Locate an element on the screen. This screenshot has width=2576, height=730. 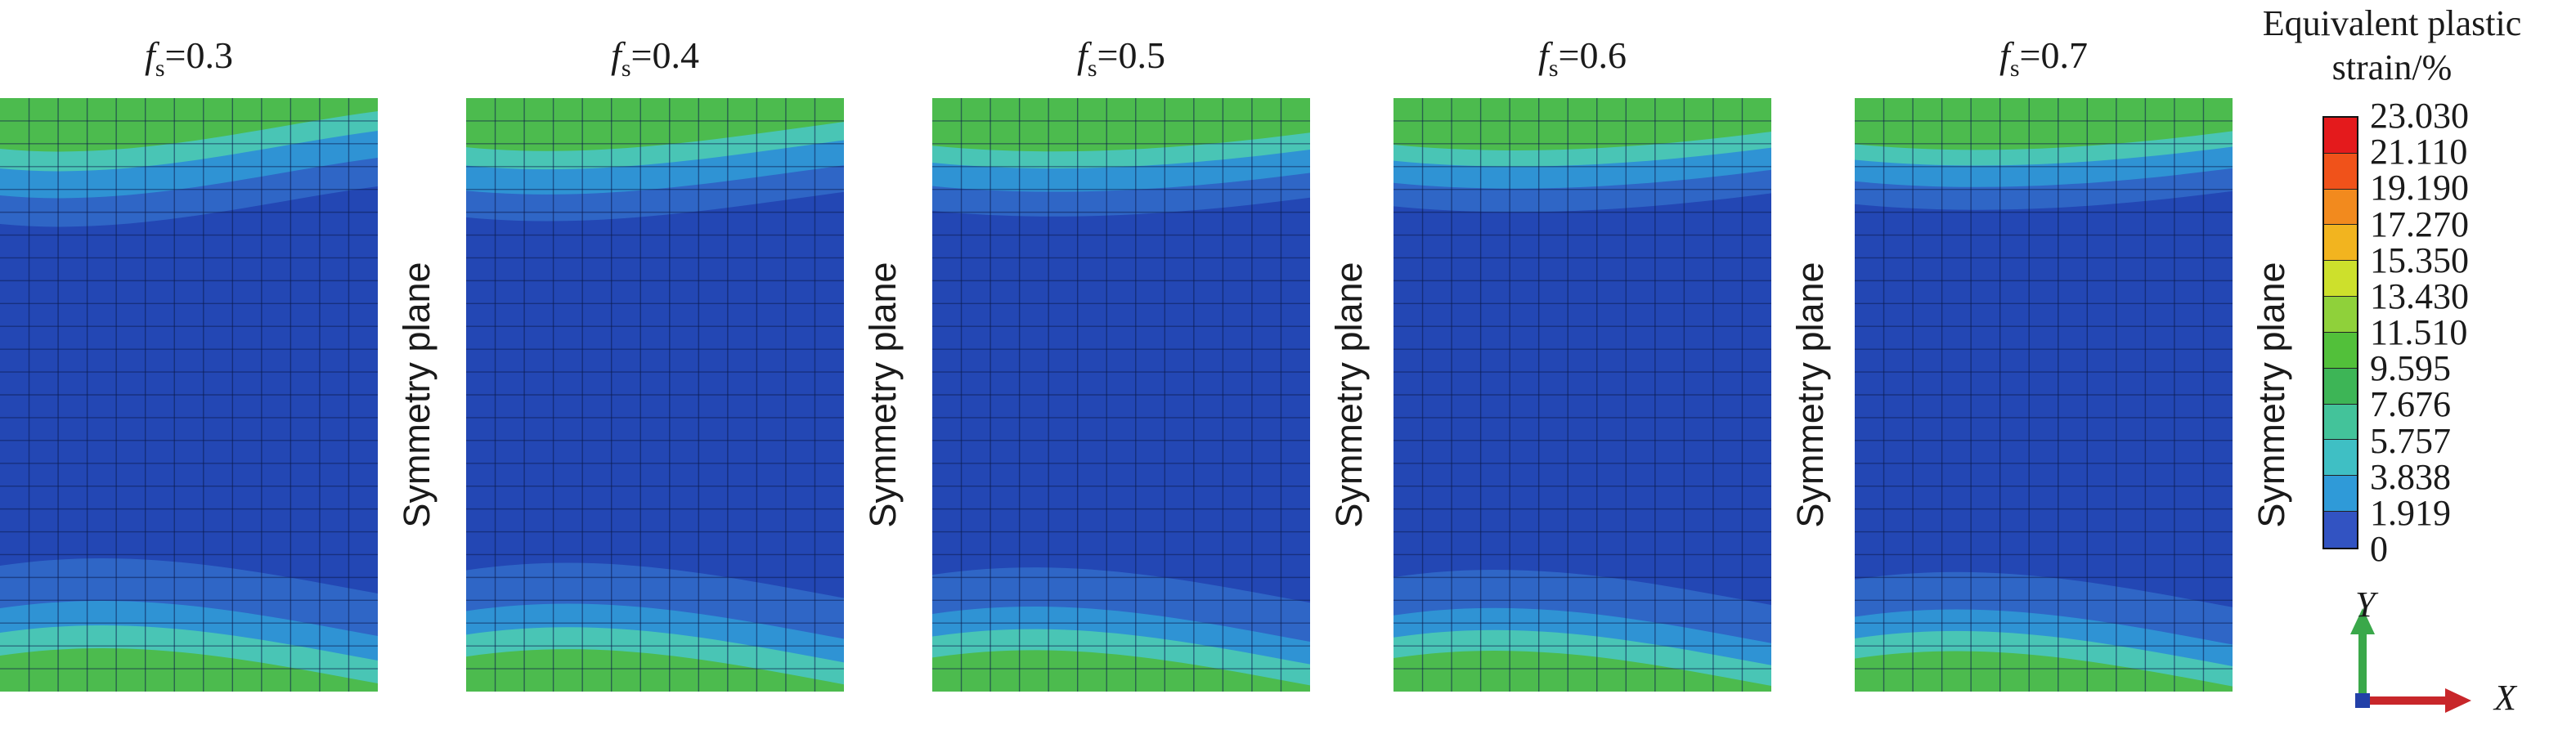
panel-title: fs=0.4 is located at coordinates (655, 57).